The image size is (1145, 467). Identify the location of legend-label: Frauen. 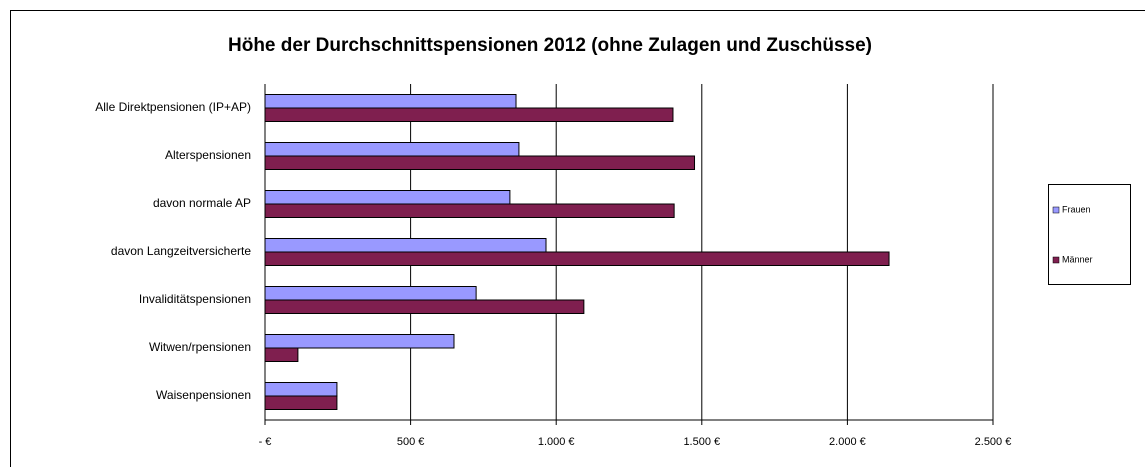
(1076, 209).